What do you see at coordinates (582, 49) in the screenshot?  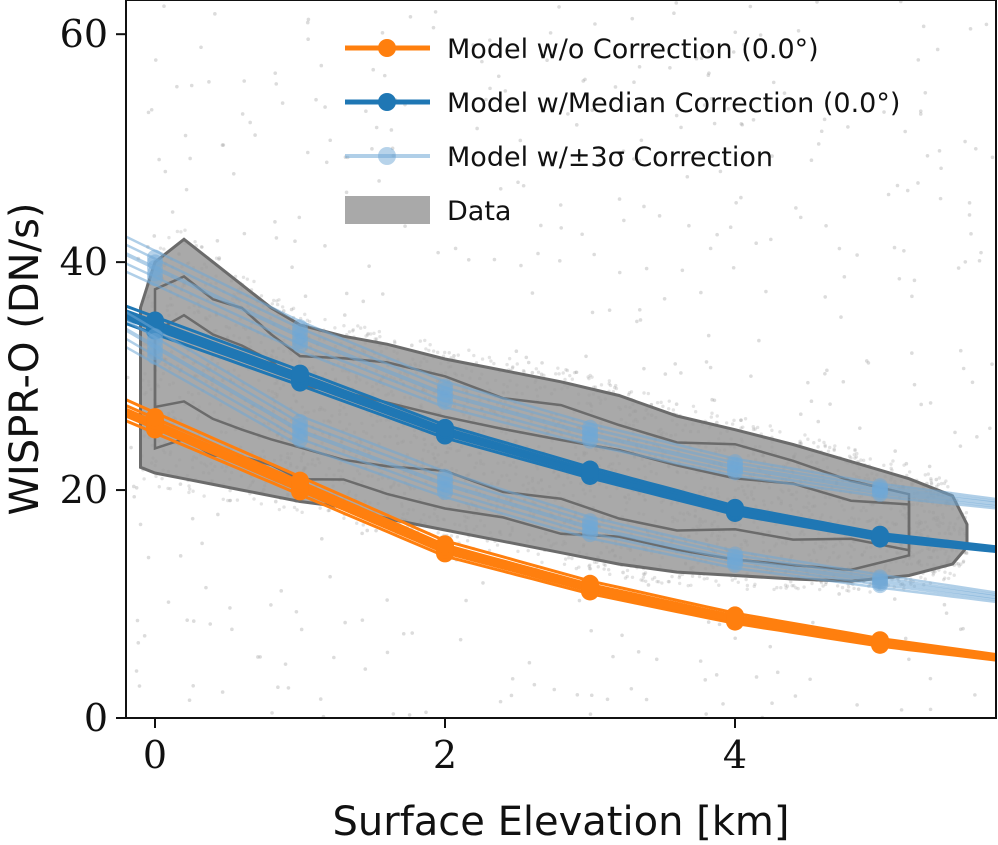 I see `legend-entry: Model w/o Correction (0.0°)` at bounding box center [582, 49].